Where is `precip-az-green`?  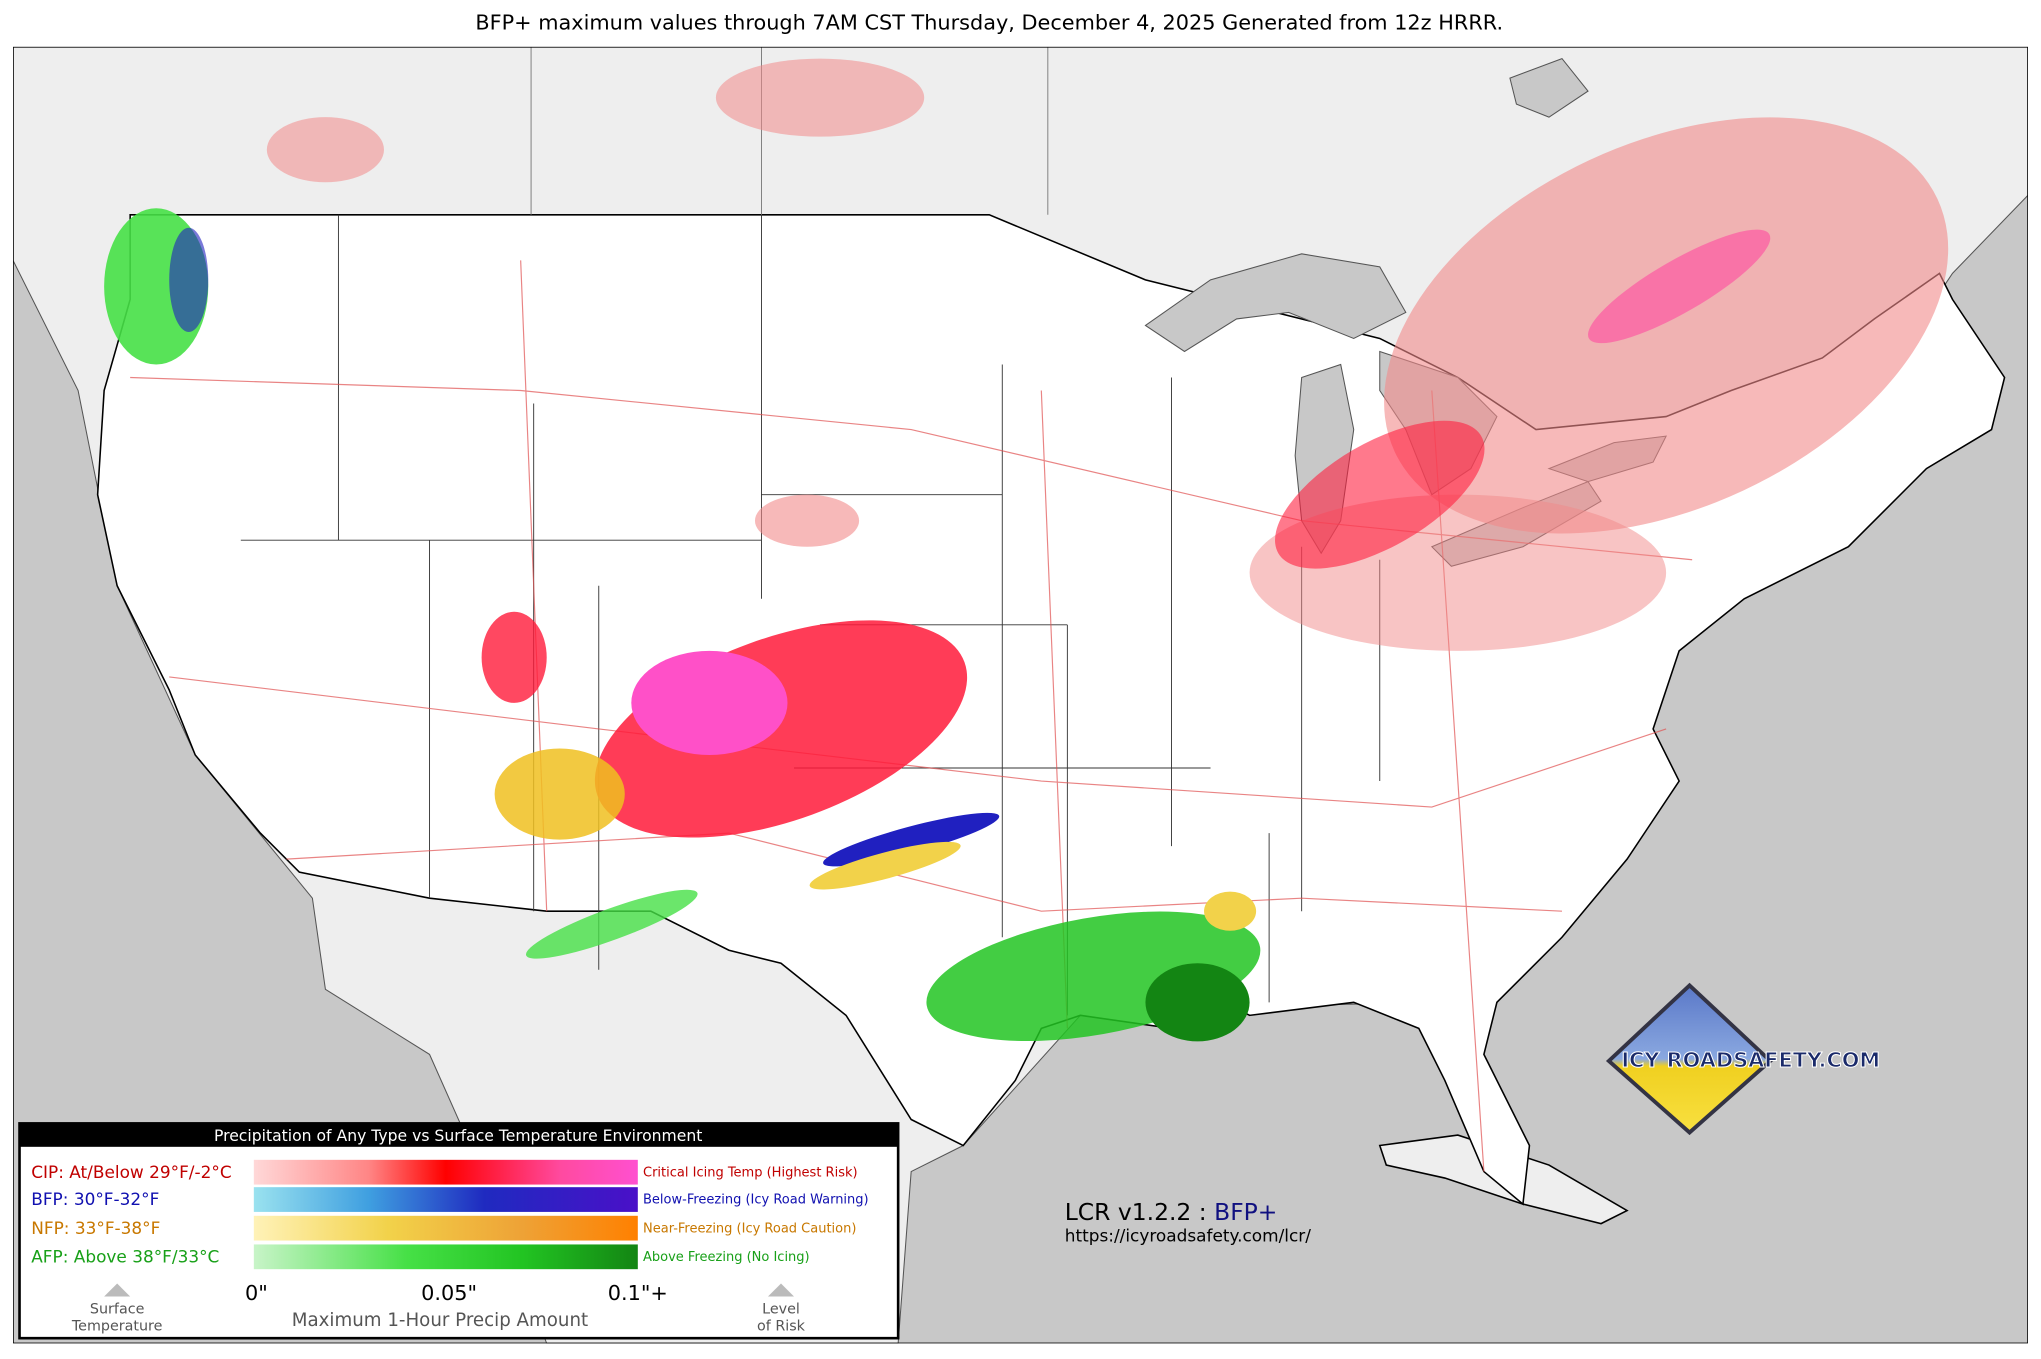
precip-az-green is located at coordinates (611, 924).